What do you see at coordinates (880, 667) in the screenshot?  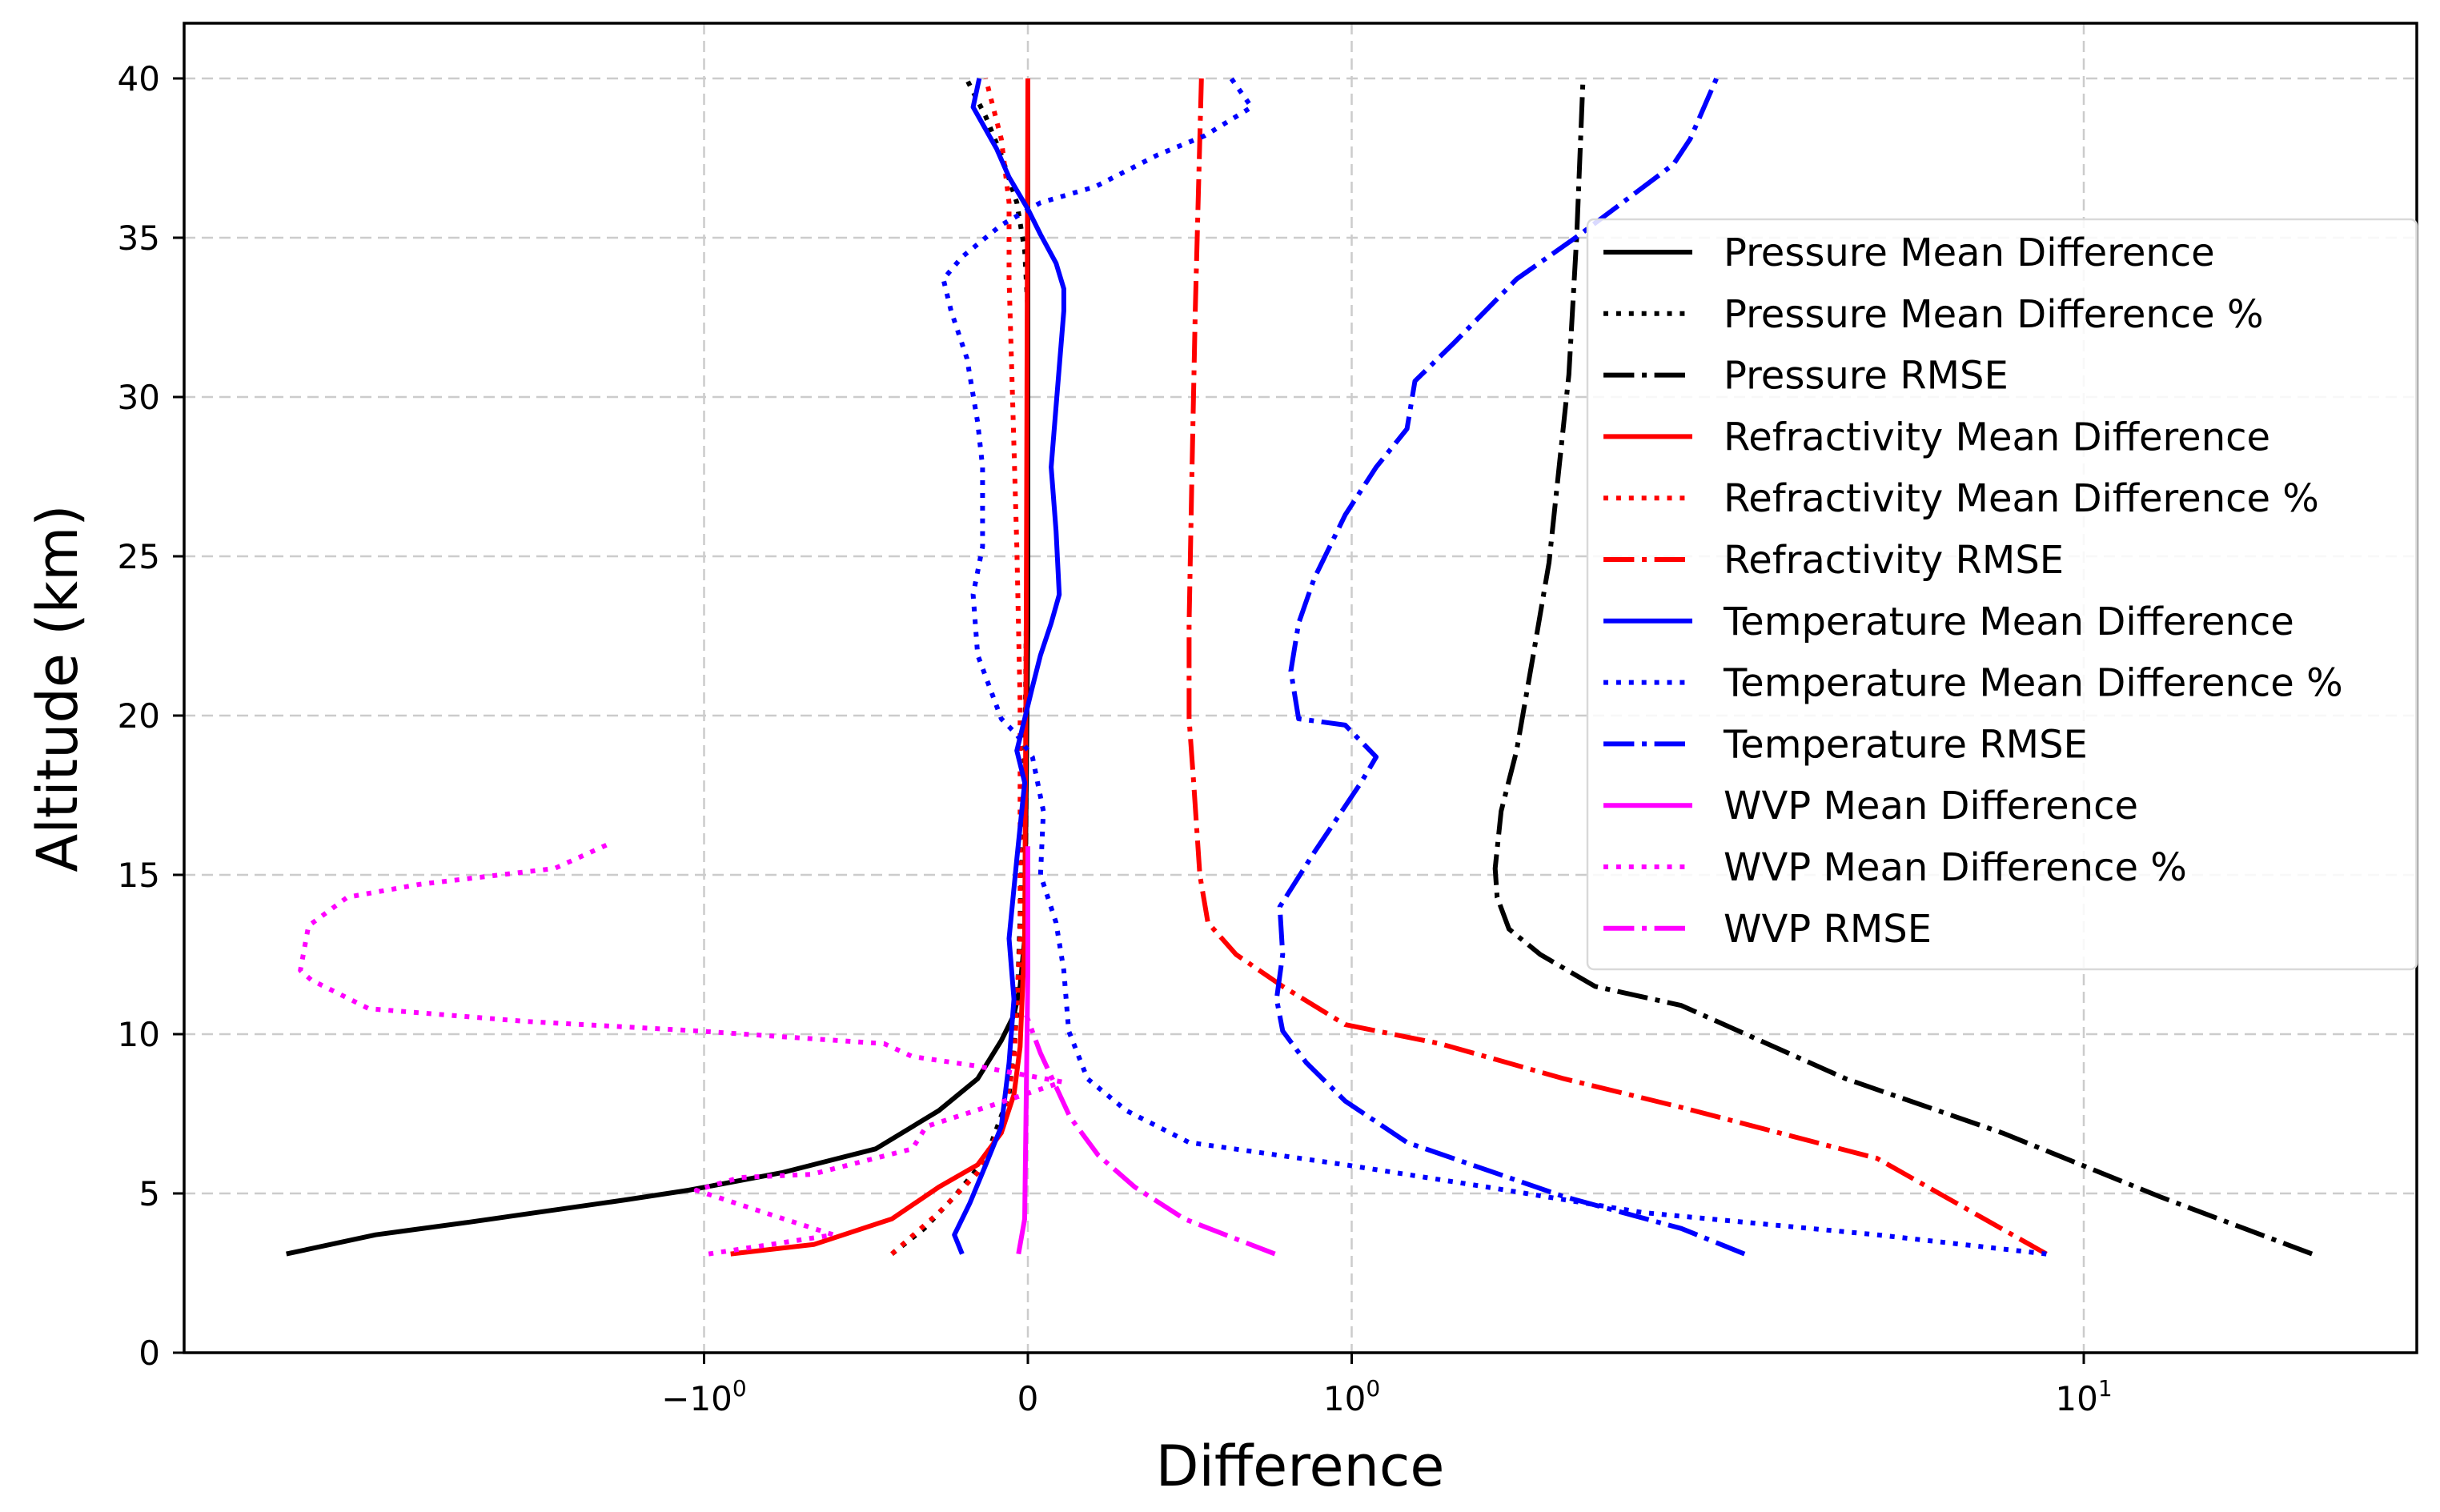 I see `series-line-refractivity-mean-difference` at bounding box center [880, 667].